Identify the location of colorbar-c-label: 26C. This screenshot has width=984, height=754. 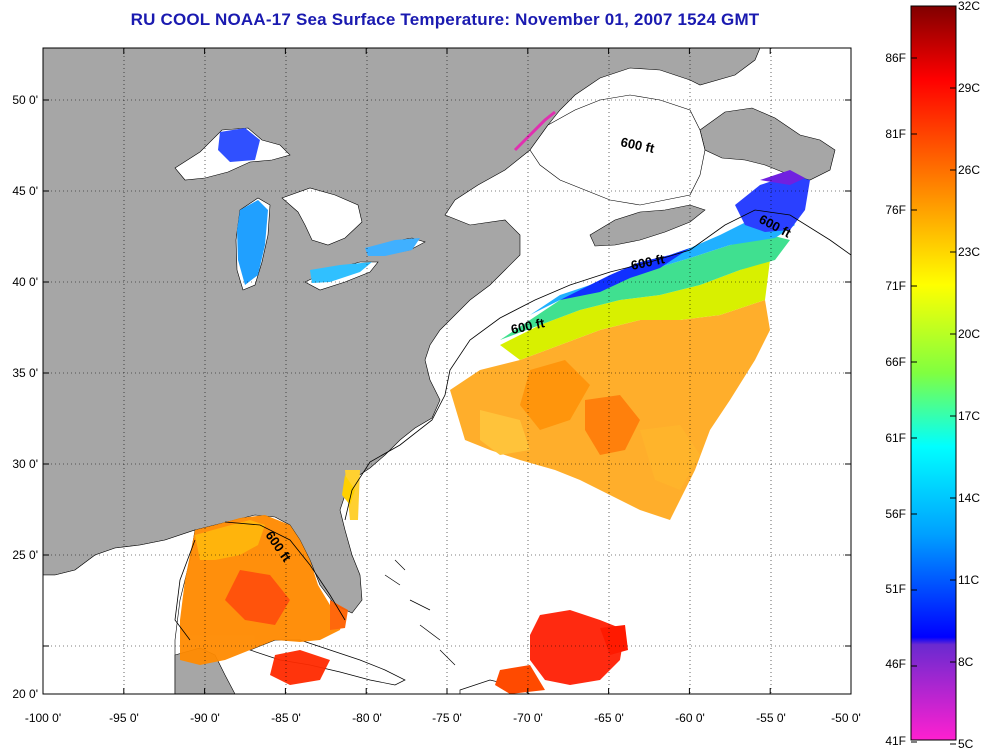
(969, 170).